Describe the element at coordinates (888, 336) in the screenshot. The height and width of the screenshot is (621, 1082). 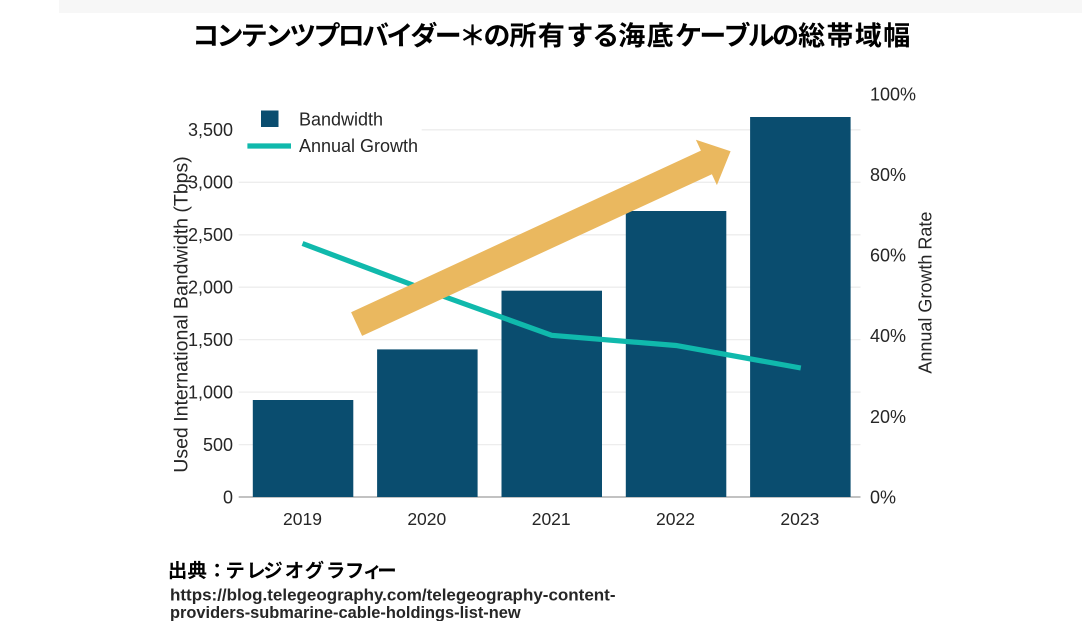
I see `svg-text: 40%` at that location.